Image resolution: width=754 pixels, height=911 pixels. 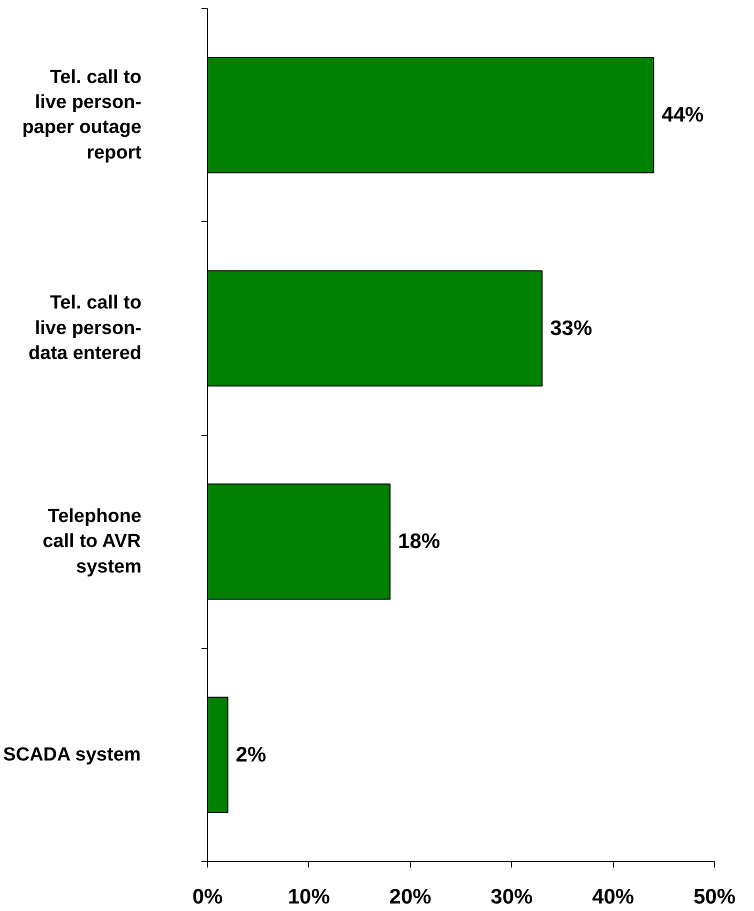 I want to click on x-tick-label: 10%, so click(x=309, y=897).